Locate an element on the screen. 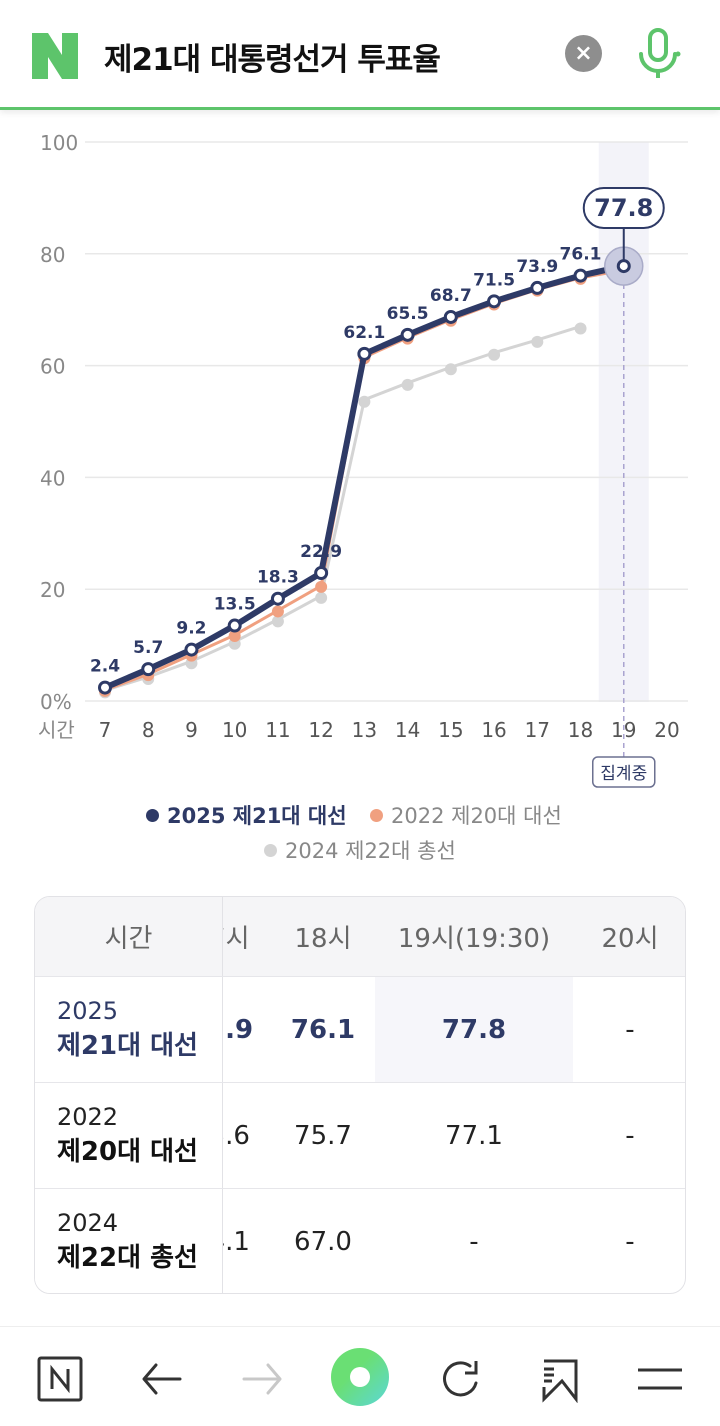 The width and height of the screenshot is (720, 1426). counting-badge-text: 집계중 is located at coordinates (623, 774).